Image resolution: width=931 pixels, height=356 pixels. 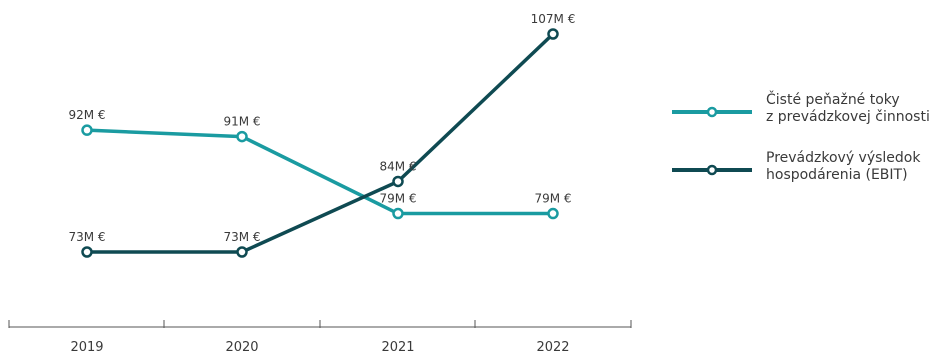 I want to click on legend-swatch-cash-flow, so click(x=712, y=112).